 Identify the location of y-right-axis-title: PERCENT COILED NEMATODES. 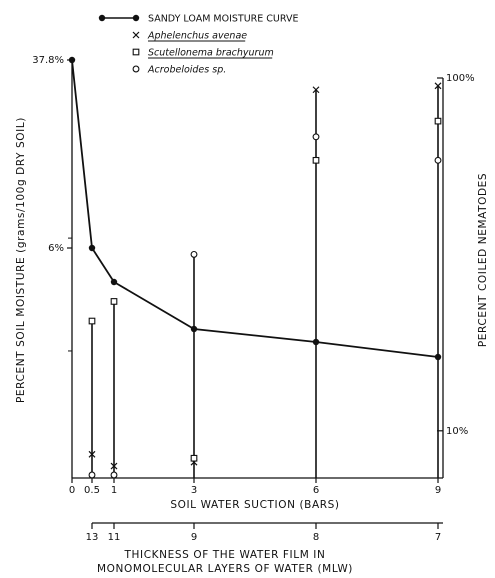
(483, 260).